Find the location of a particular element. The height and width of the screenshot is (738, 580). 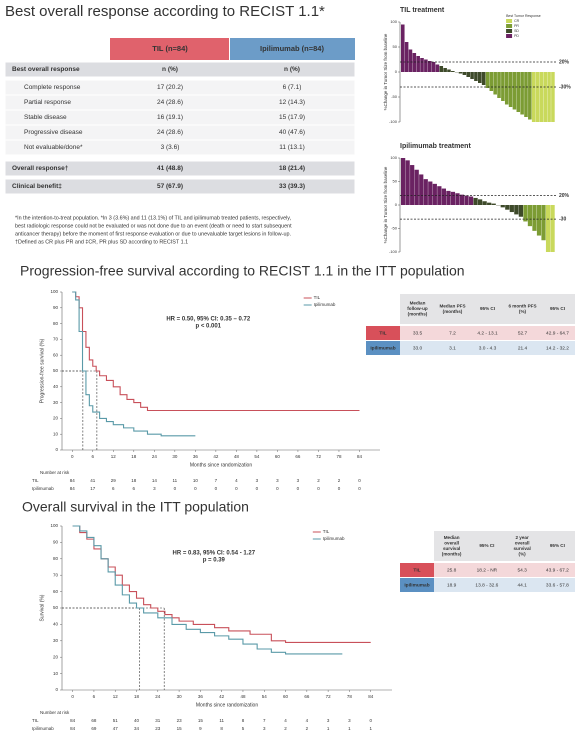

section-title: Overall survival in the ITT population is located at coordinates (135, 507).